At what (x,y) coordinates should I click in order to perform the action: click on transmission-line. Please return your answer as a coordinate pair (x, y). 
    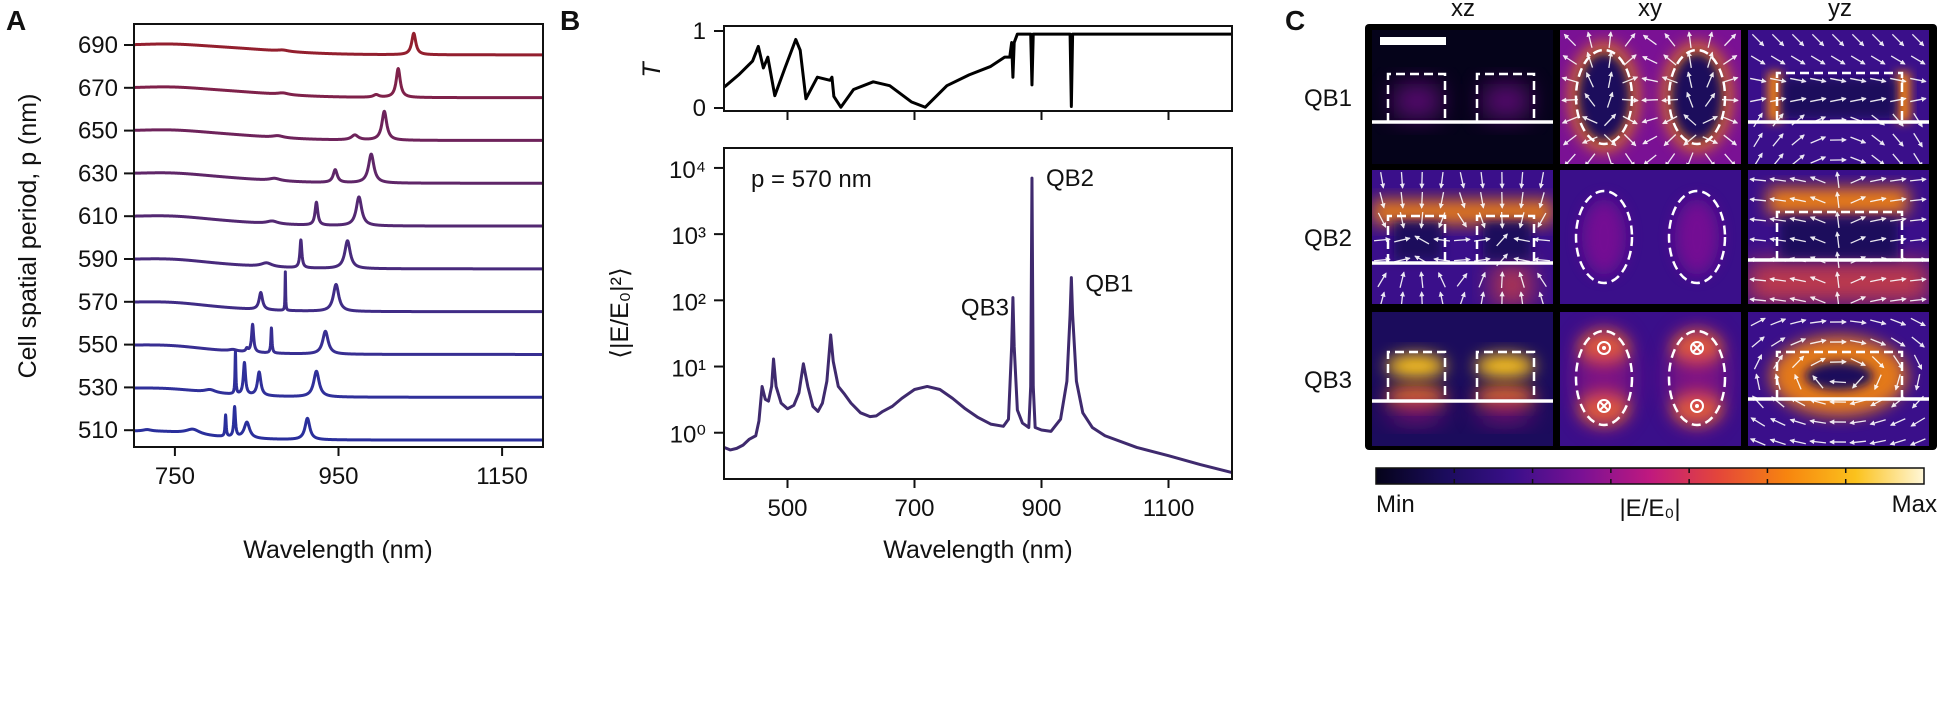
    Looking at the image, I should click on (978, 70).